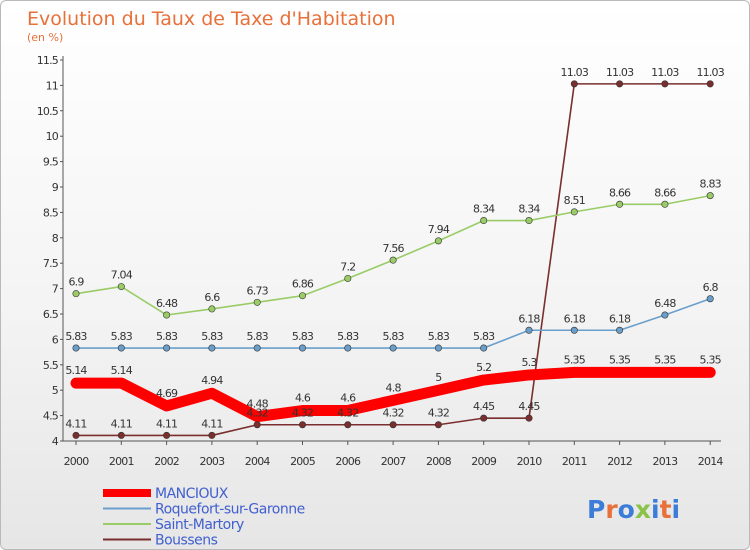 This screenshot has height=550, width=750. I want to click on legend-label: Roquefort-sur-Garonne, so click(230, 510).